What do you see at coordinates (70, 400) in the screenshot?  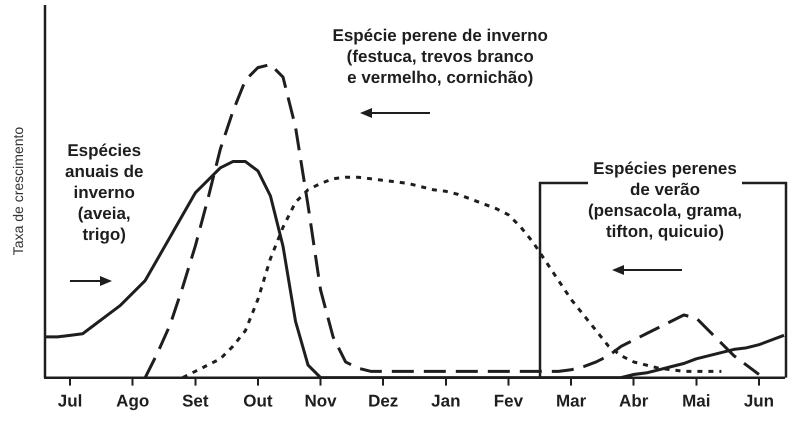 I see `x-tick-label: Jul` at bounding box center [70, 400].